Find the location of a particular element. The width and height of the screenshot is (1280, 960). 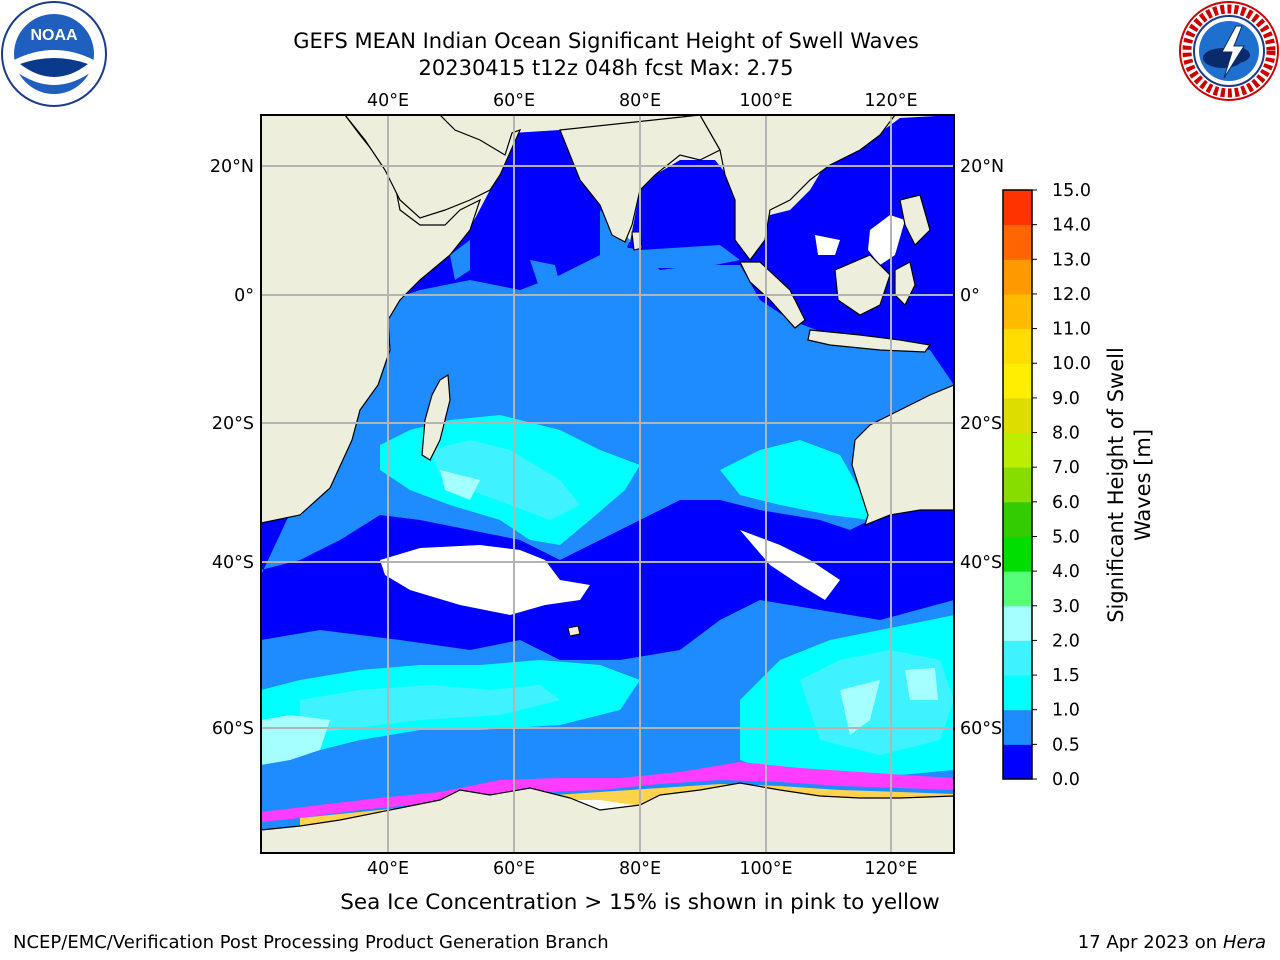

lon-ticks-top: 40°E 60°E 80°E 100°E 120°E is located at coordinates (642, 101).